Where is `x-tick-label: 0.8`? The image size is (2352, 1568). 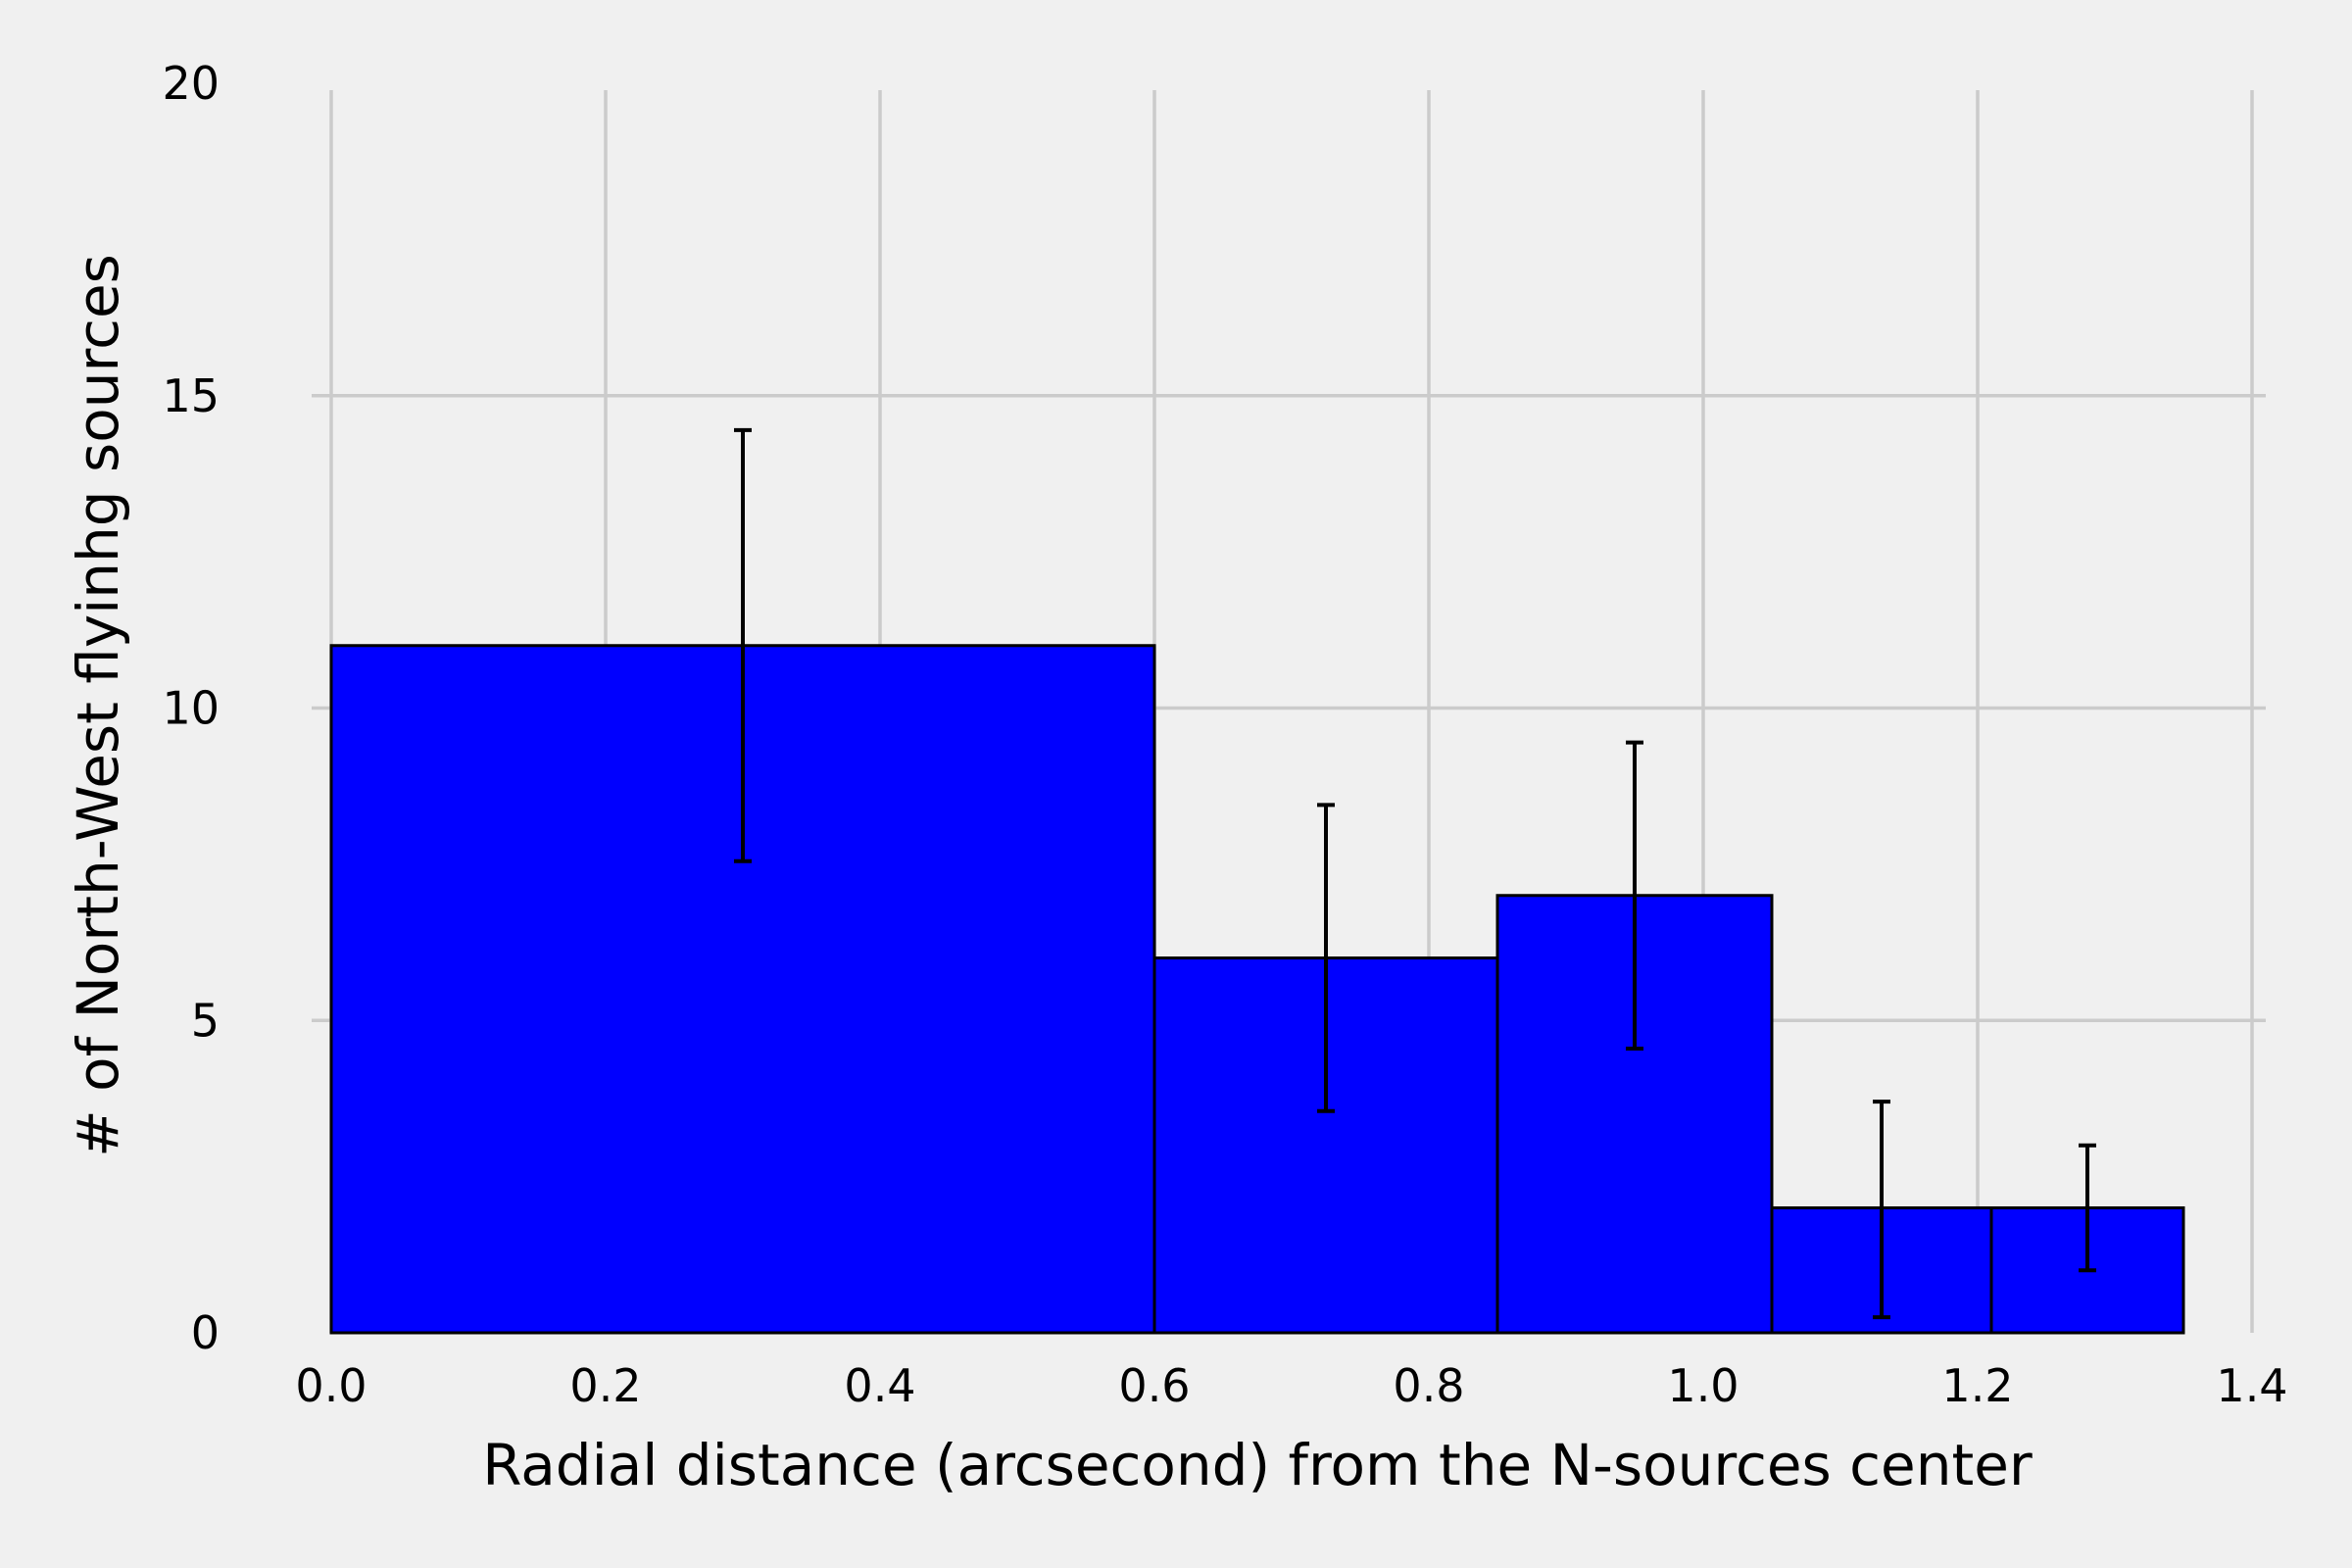
x-tick-label: 0.8 is located at coordinates (1428, 1385).